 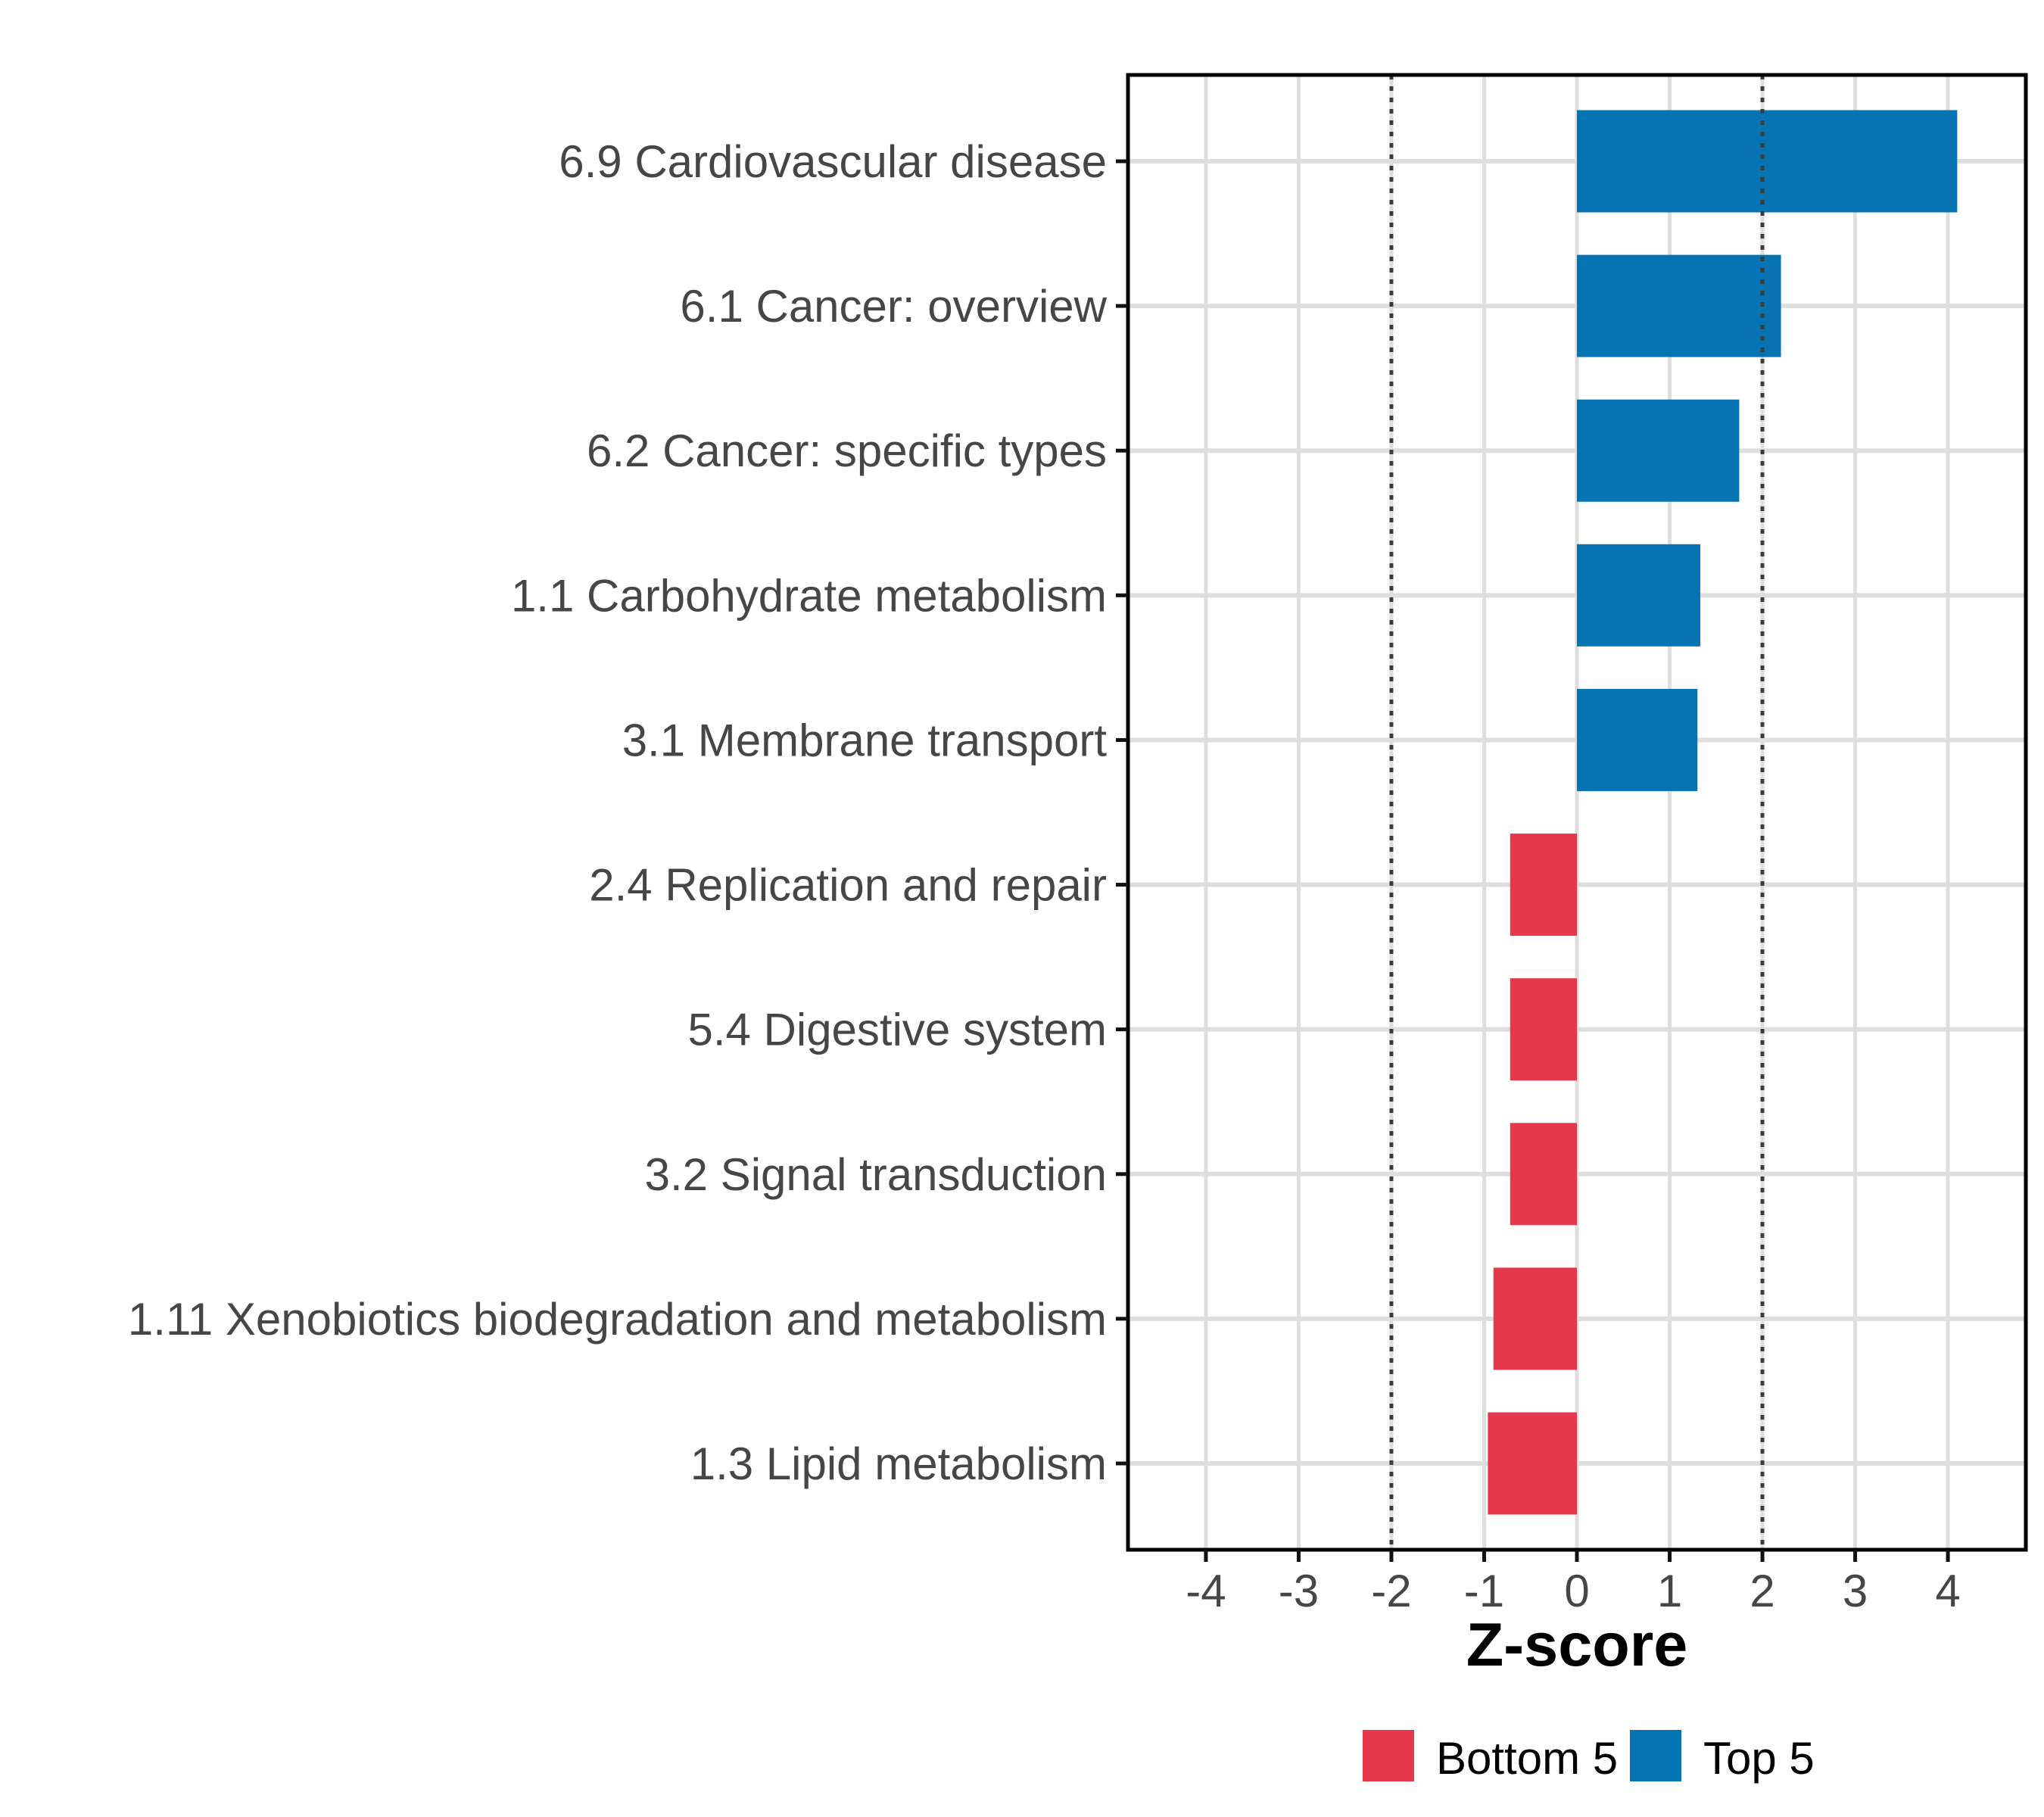 I want to click on y-axis-category-label: 6.1 Cancer: overview, so click(x=894, y=306).